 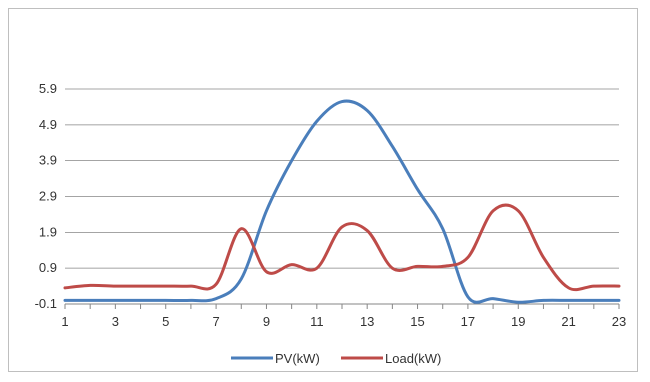 I want to click on y-tick-label: 3.9, so click(x=48, y=160).